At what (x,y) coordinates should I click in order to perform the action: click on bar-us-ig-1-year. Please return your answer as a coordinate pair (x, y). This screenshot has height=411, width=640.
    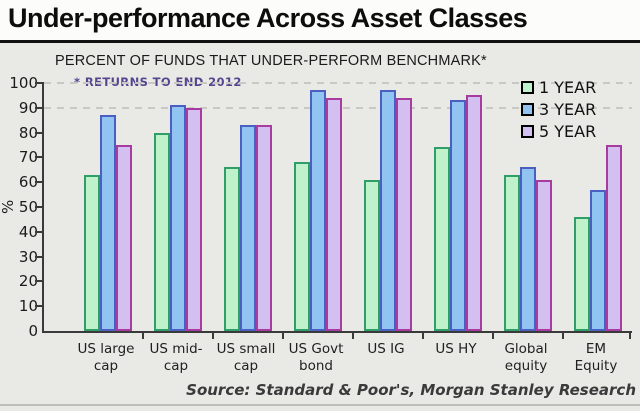
    Looking at the image, I should click on (372, 255).